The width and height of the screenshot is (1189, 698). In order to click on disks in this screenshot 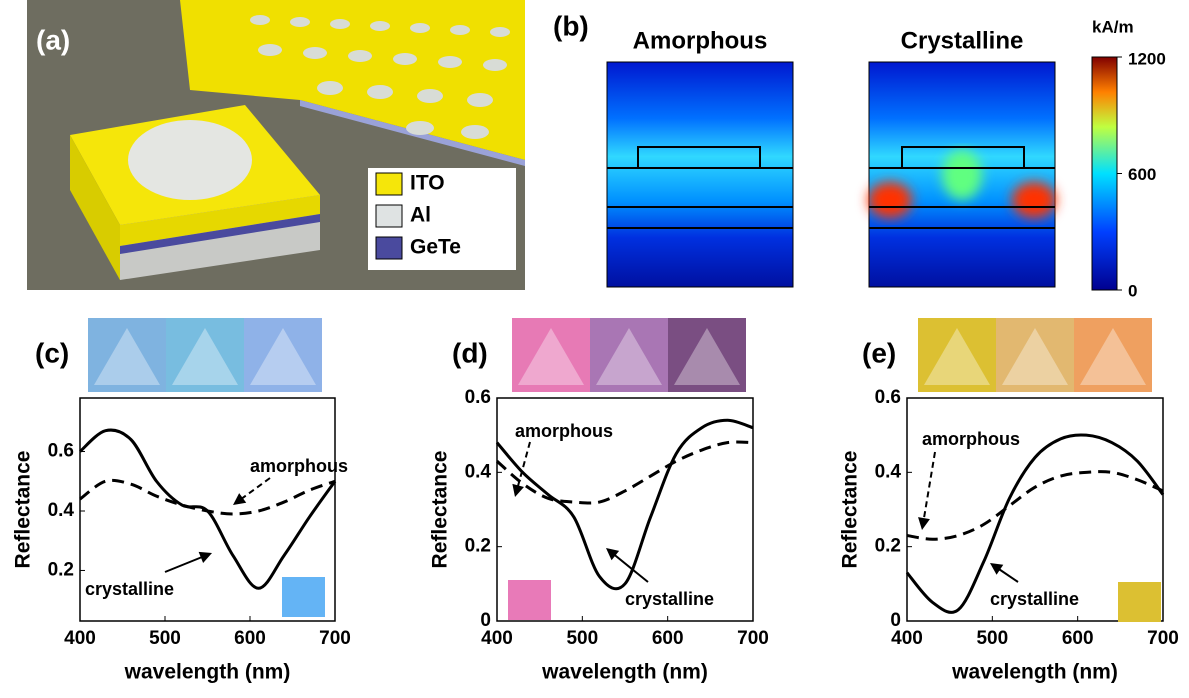, I will do `click(380, 77)`.